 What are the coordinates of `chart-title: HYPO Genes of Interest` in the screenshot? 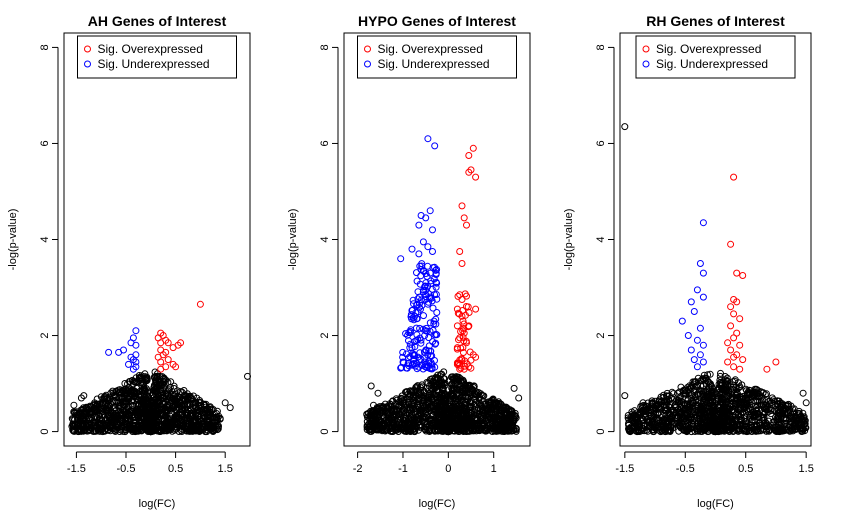 It's located at (437, 21).